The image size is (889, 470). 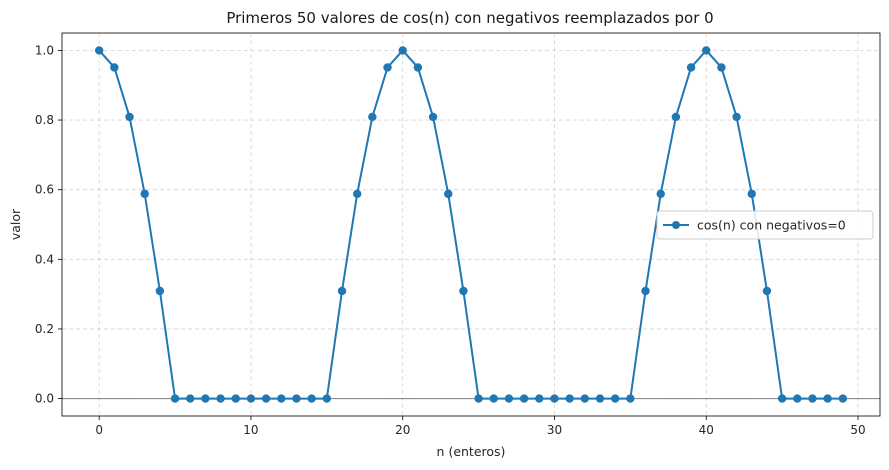 I want to click on x-tick-label: 50, so click(x=857, y=430).